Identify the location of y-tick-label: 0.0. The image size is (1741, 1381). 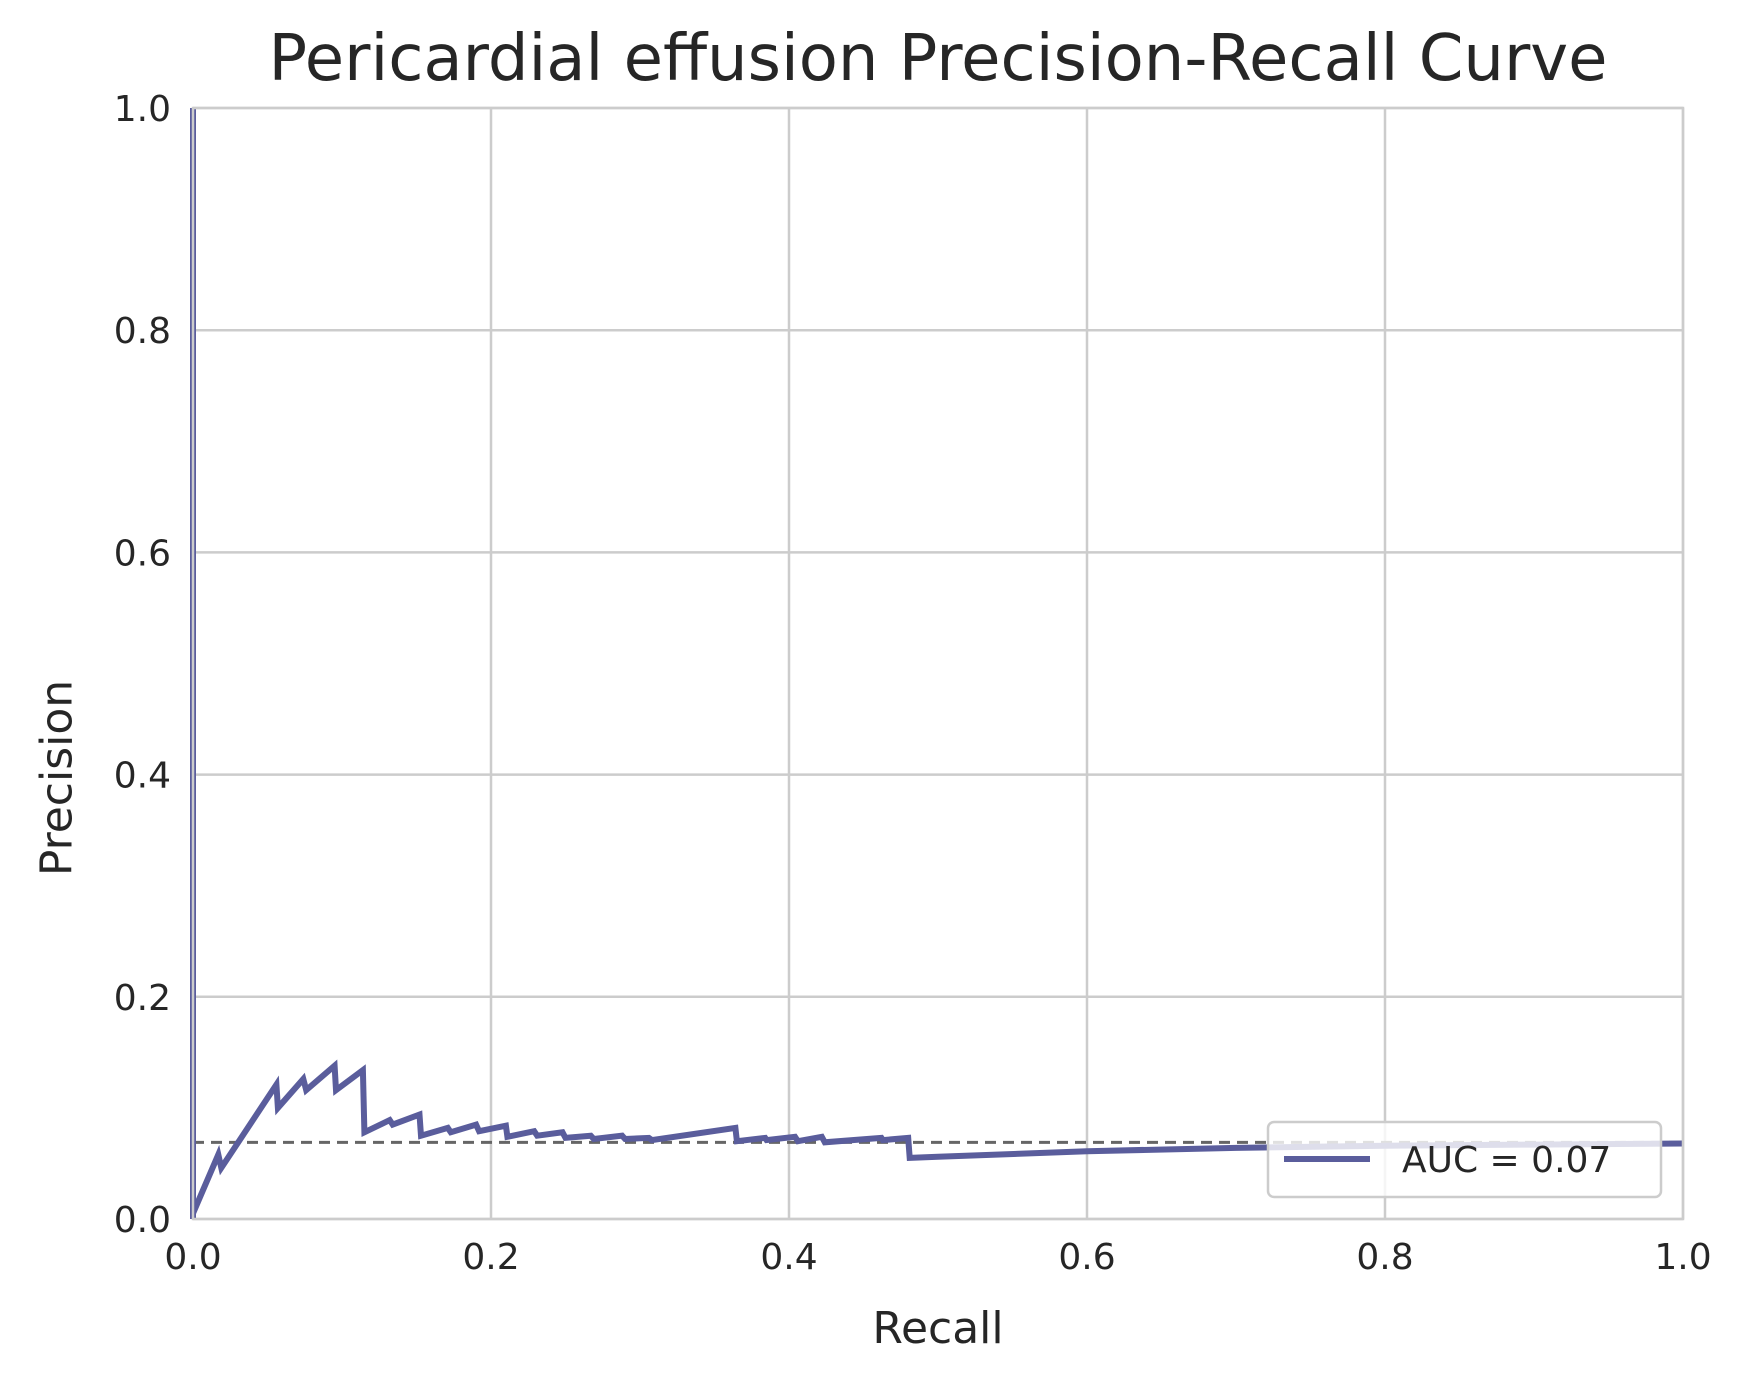
(142, 1220).